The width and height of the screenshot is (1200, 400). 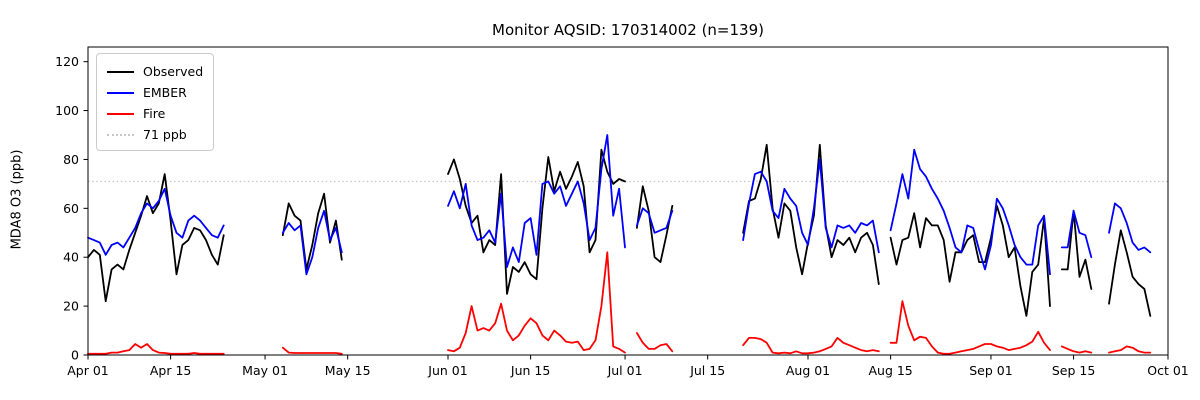 What do you see at coordinates (808, 370) in the screenshot?
I see `x-tick-label: Aug 01` at bounding box center [808, 370].